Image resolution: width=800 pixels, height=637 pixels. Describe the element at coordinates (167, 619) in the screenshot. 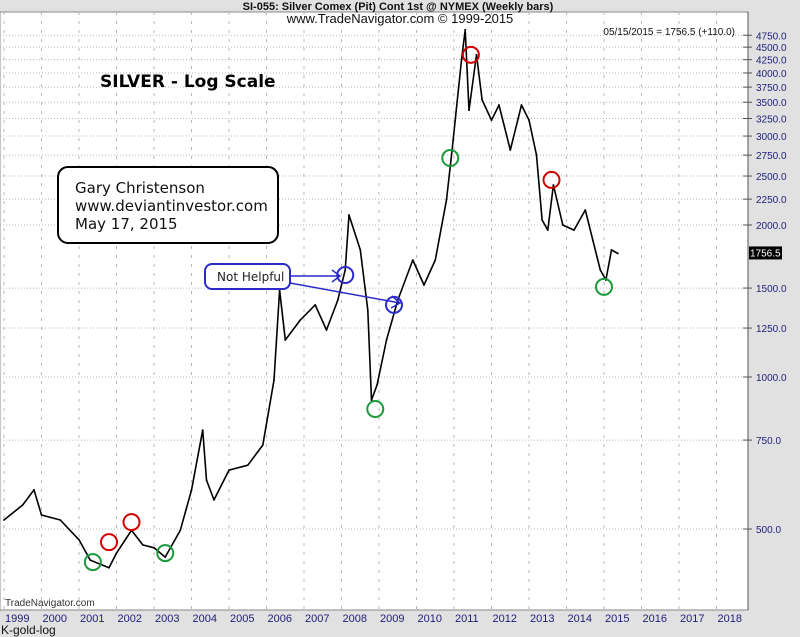

I see `x-tick-label: 2003` at that location.